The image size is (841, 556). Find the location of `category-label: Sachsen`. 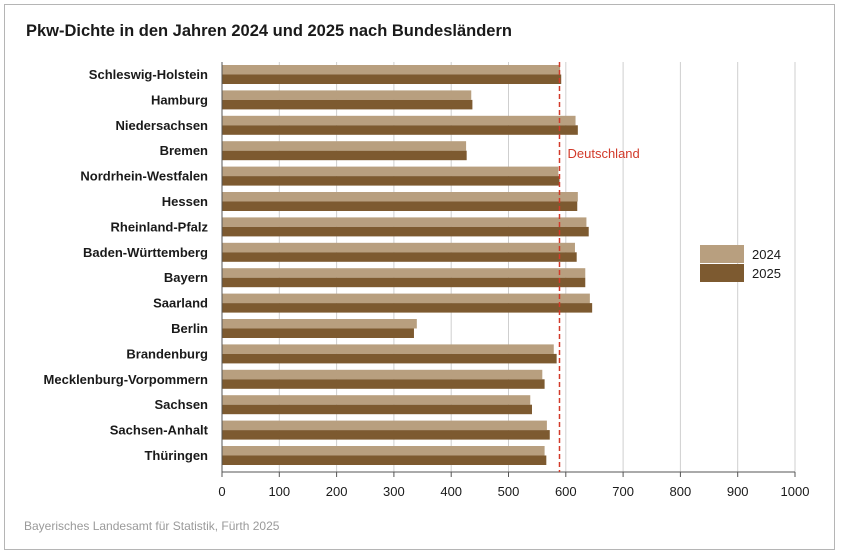

category-label: Sachsen is located at coordinates (182, 404).